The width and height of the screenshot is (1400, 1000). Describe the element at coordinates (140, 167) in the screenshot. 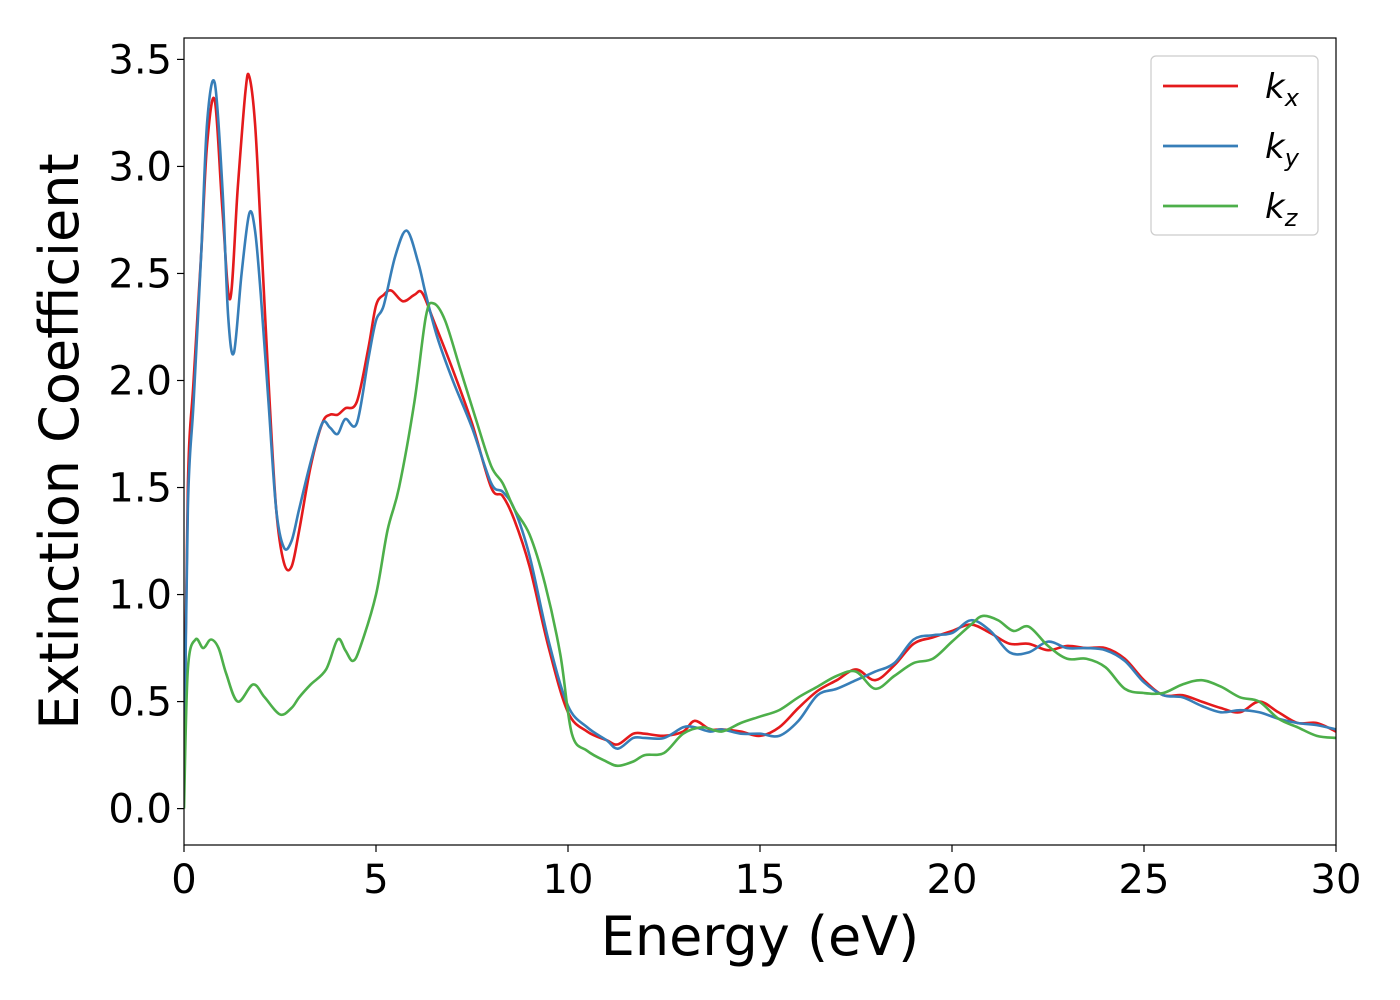

I see `y-tick-label: 3.0` at that location.